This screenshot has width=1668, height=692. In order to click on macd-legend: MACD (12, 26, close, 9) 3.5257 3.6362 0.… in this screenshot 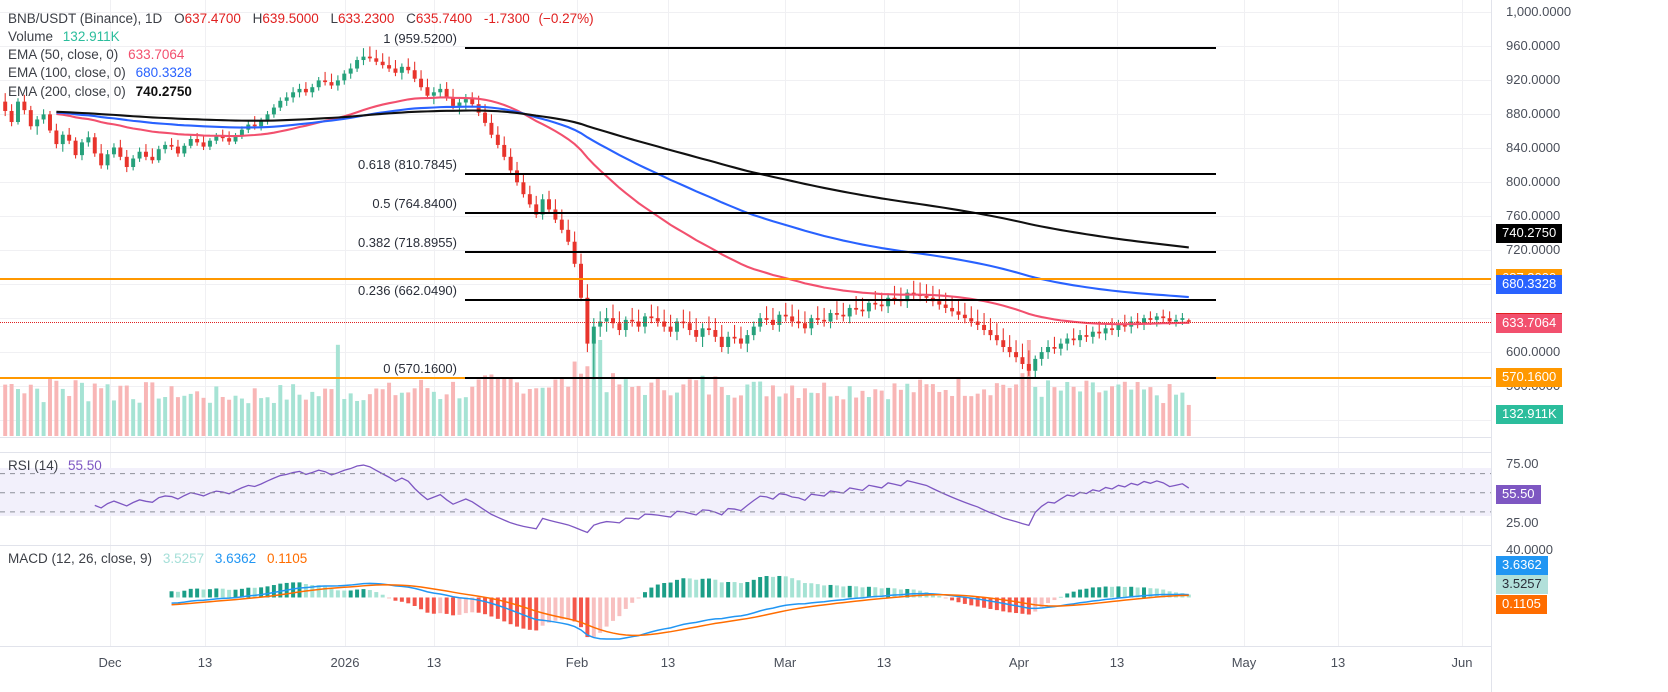, I will do `click(157, 558)`.